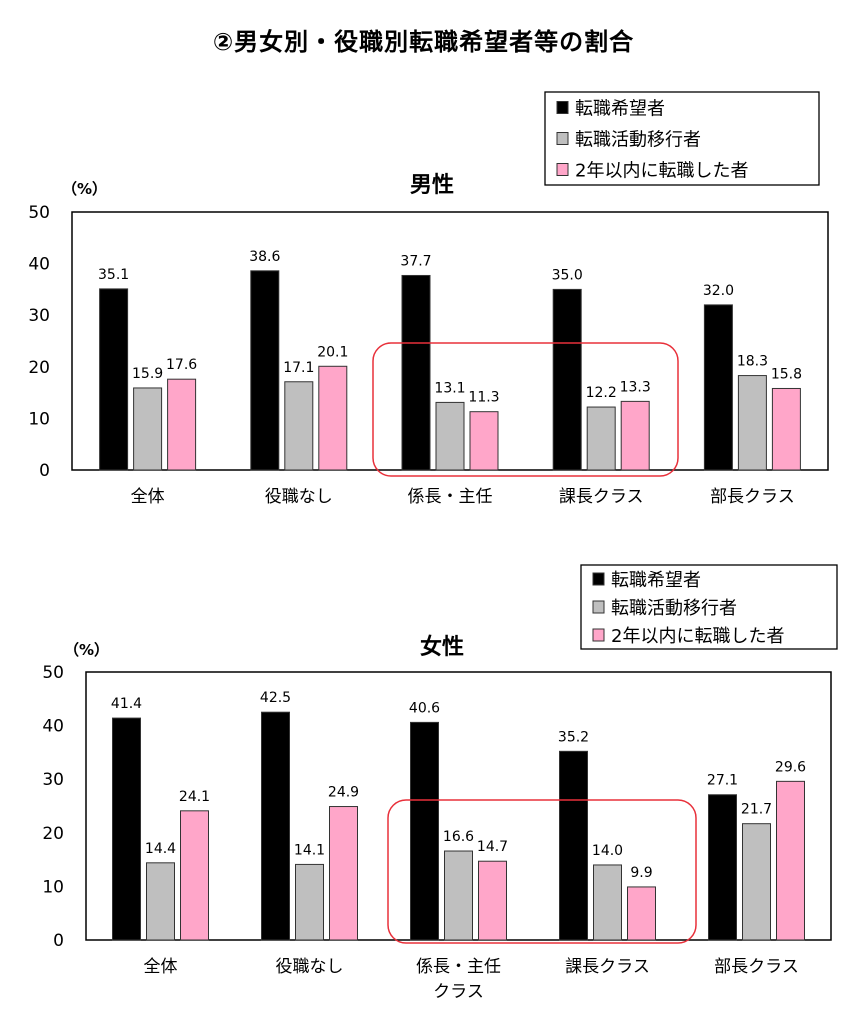  Describe the element at coordinates (492, 847) in the screenshot. I see `data-label: 14.7` at that location.